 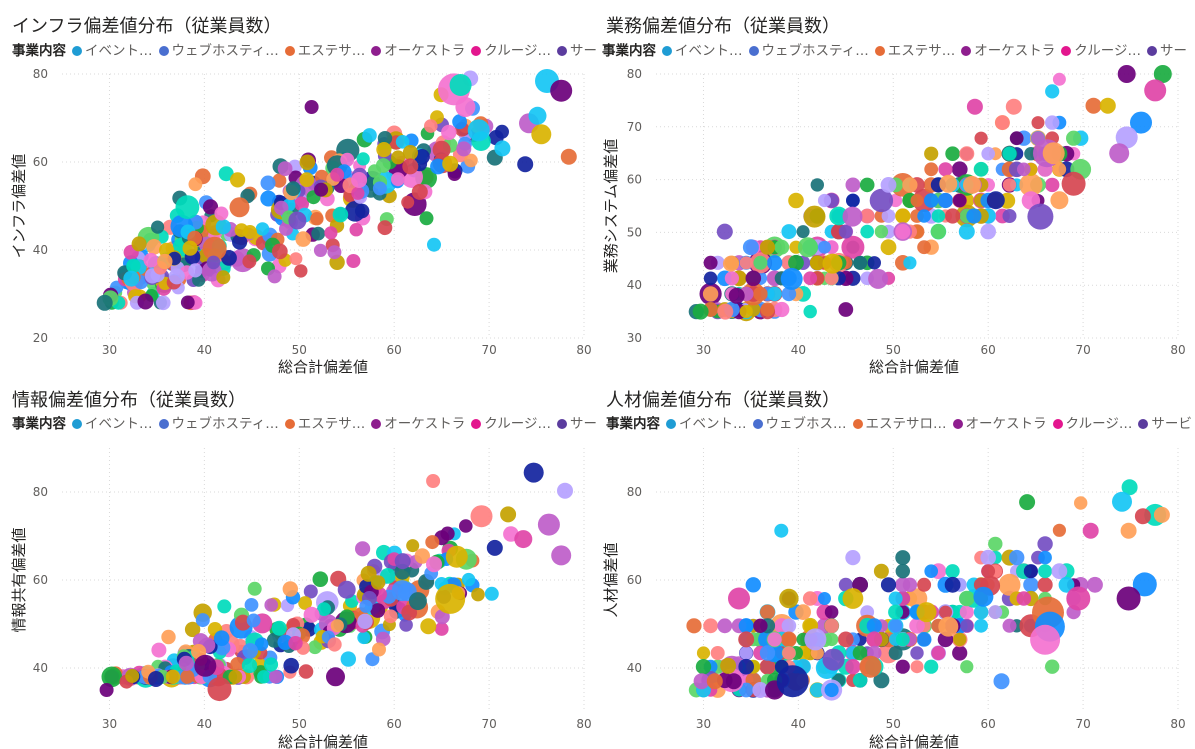 I want to click on legend-item: オーケストラ, so click(x=999, y=421).